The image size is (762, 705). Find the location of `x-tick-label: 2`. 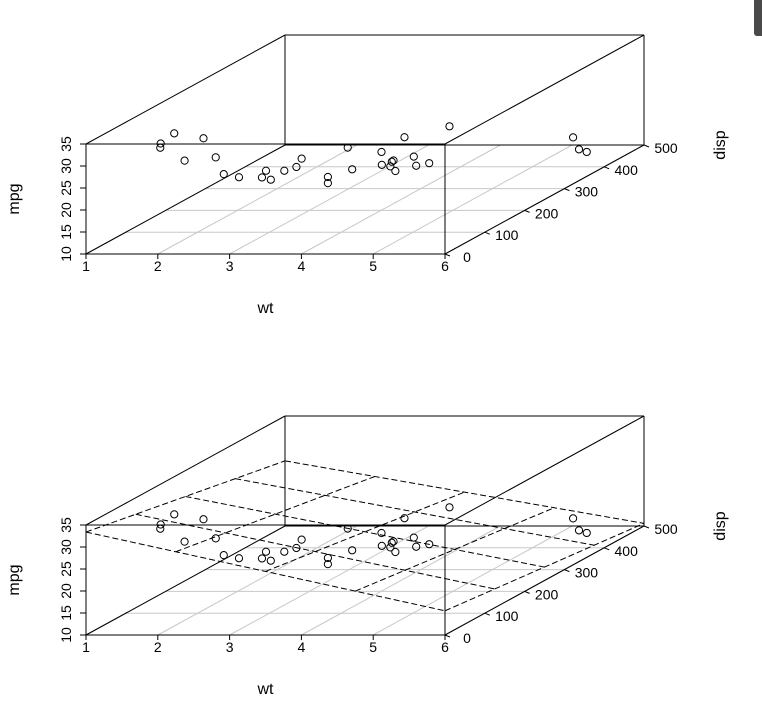

x-tick-label: 2 is located at coordinates (158, 266).